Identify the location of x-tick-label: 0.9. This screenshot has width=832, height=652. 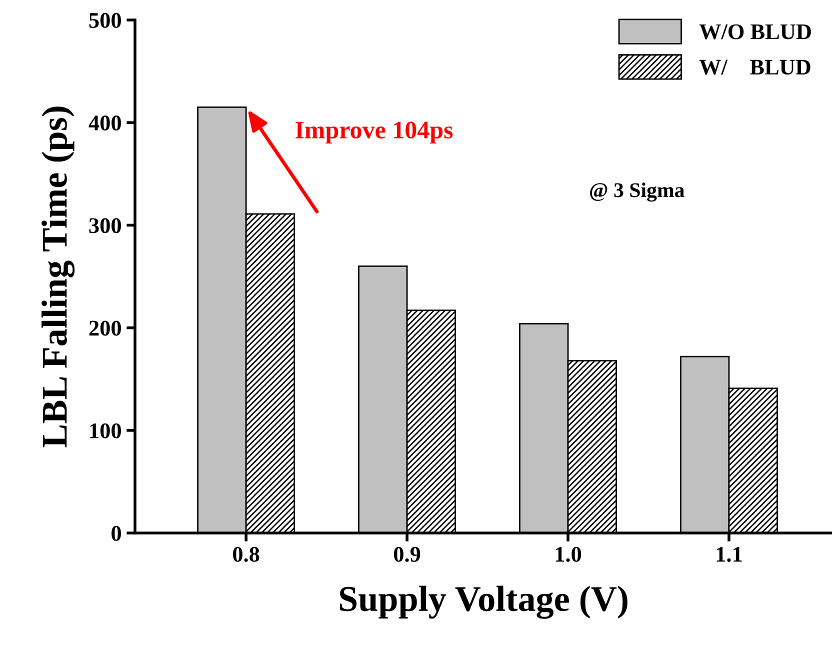
(407, 554).